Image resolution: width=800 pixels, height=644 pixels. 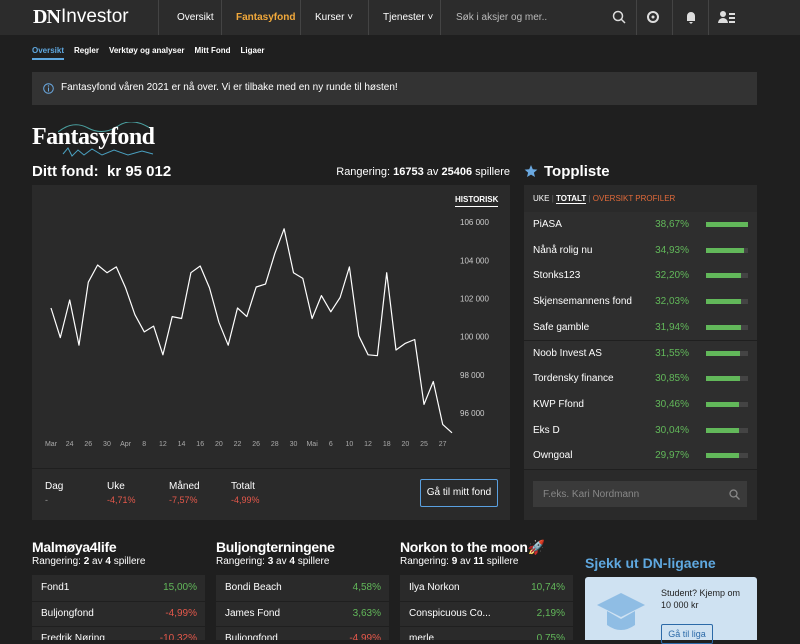 I want to click on rank-label: Rangering:, so click(x=363, y=172).